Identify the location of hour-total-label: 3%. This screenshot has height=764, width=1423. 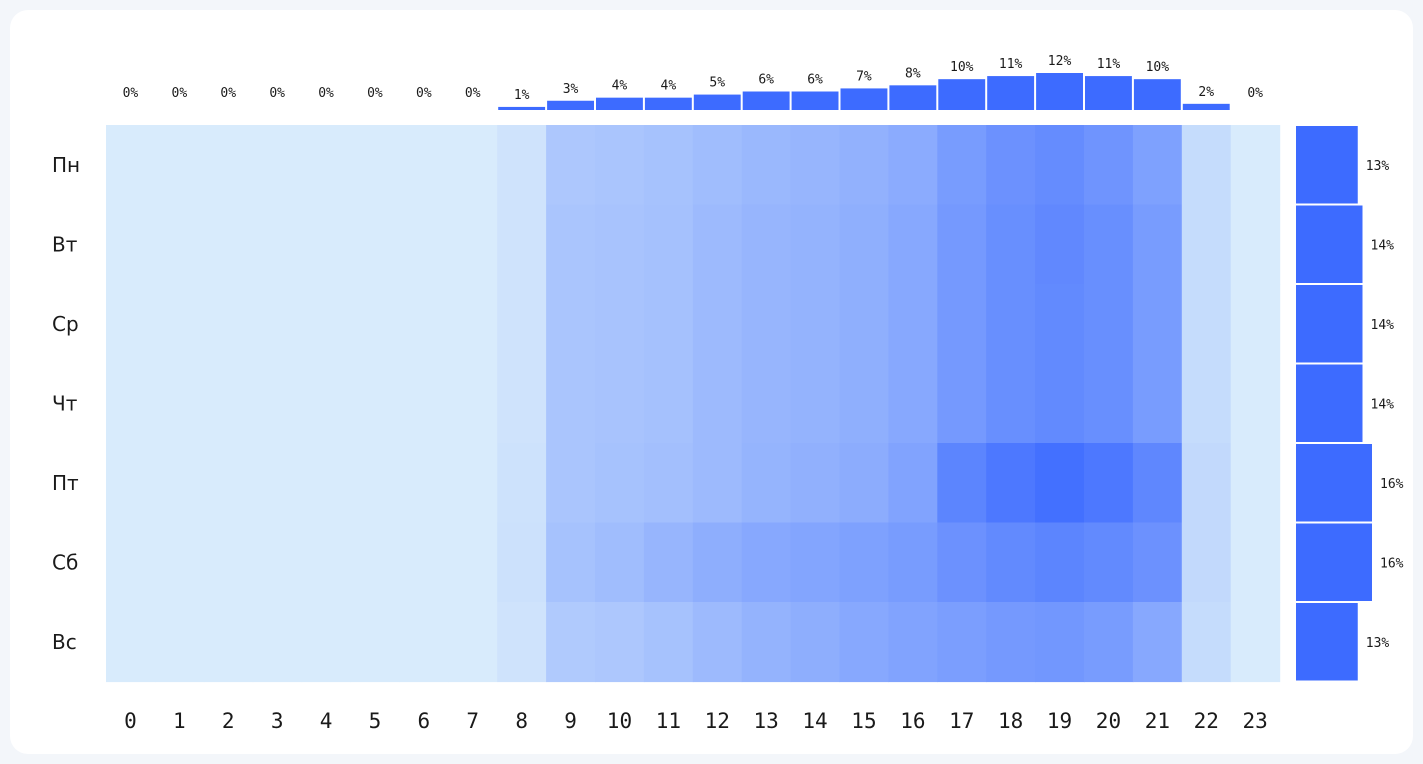
(571, 89).